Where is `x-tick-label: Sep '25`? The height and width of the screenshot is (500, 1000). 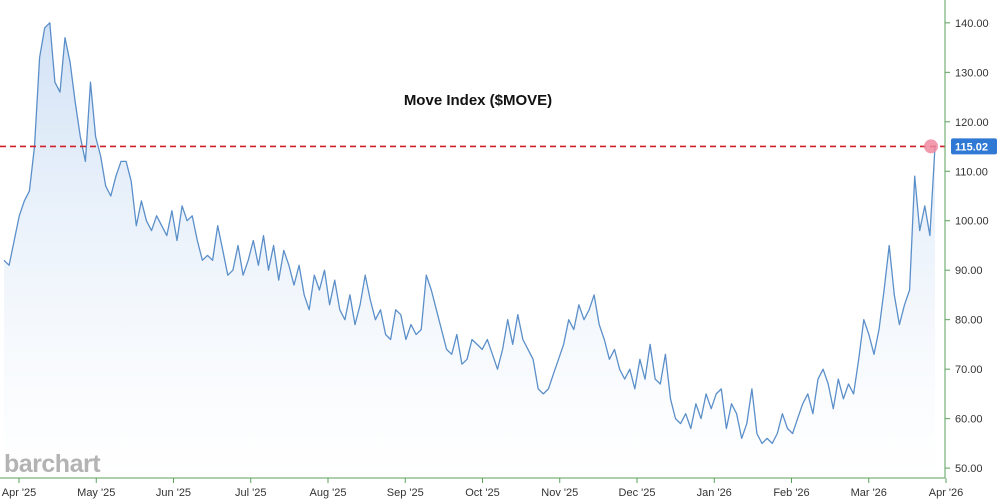
x-tick-label: Sep '25 is located at coordinates (405, 493).